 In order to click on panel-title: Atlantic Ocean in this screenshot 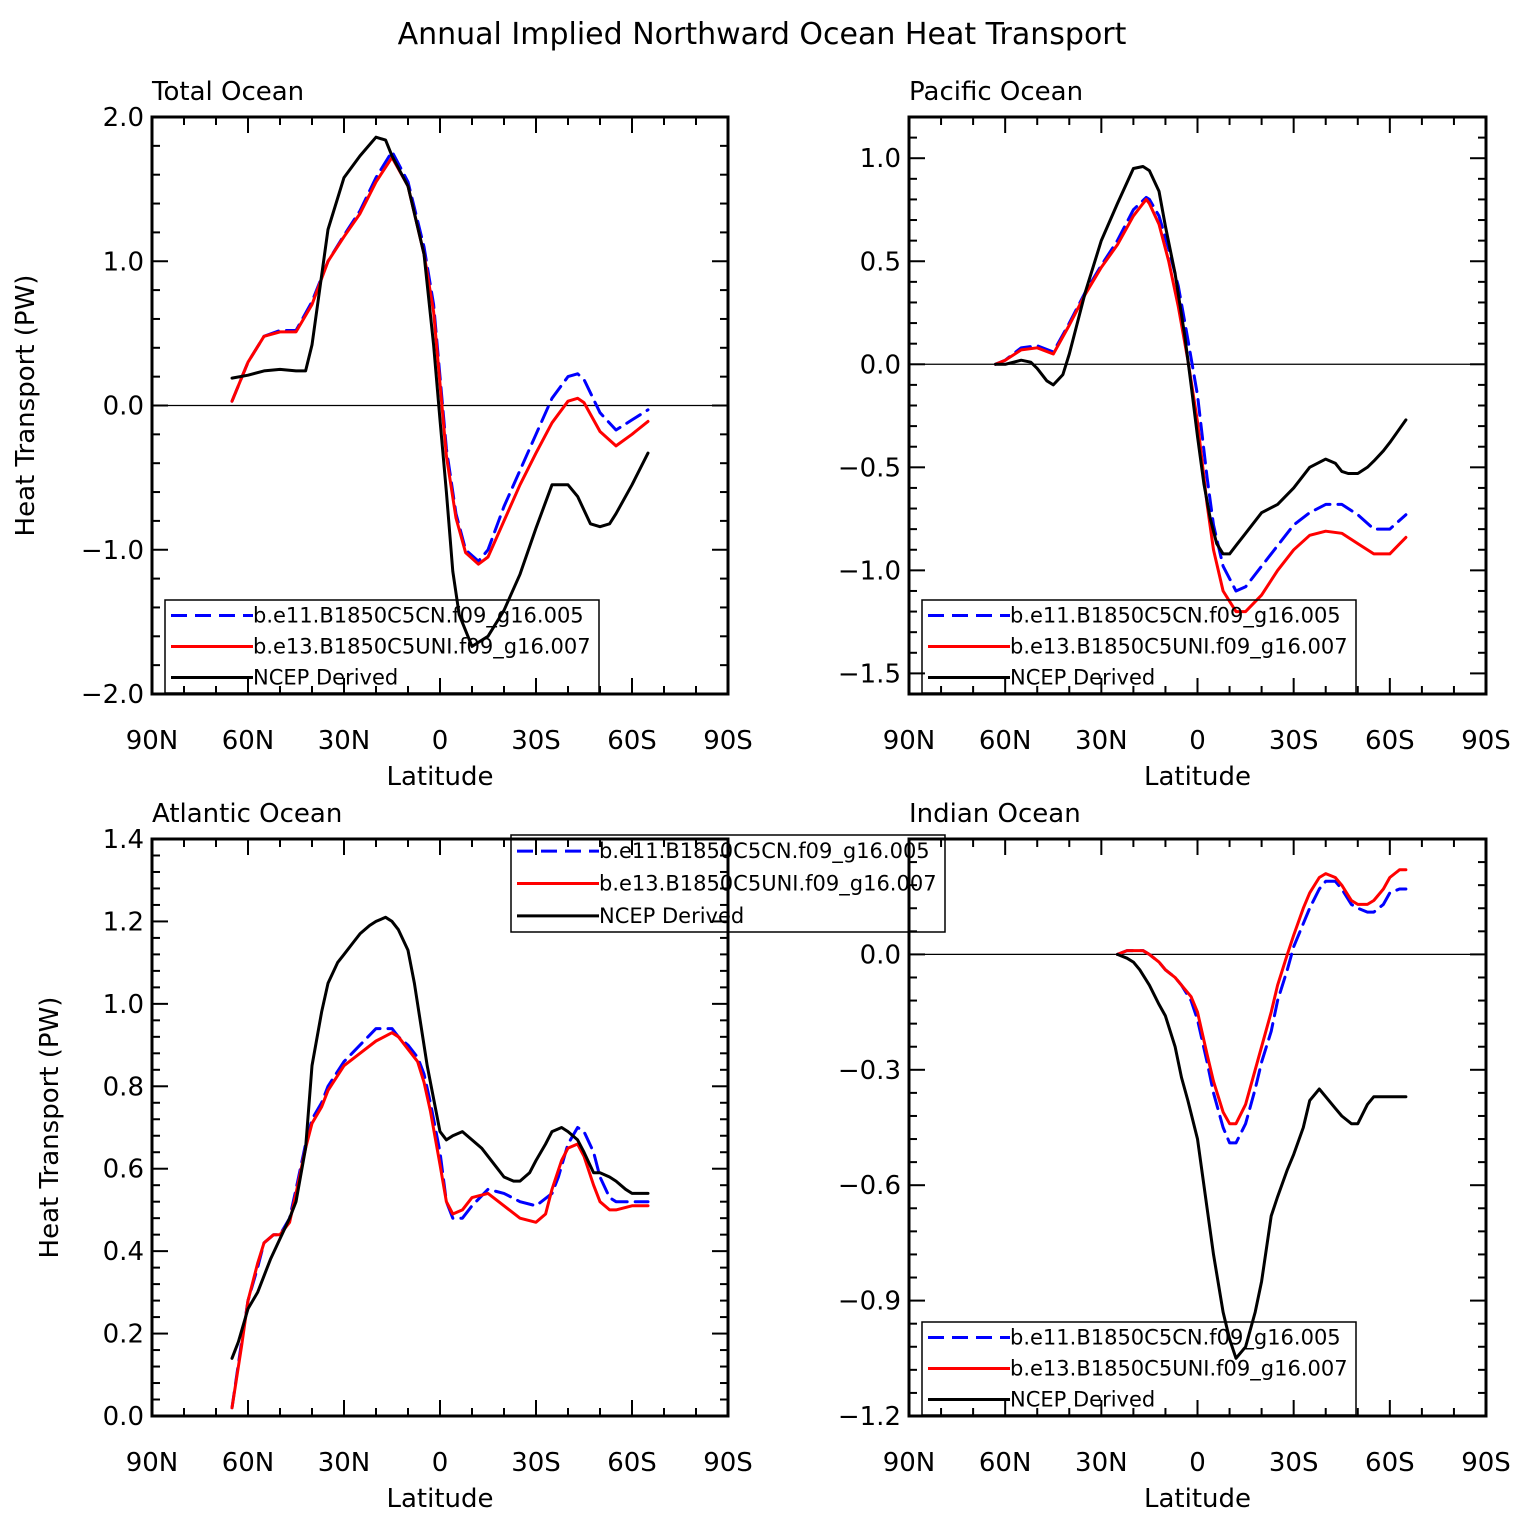, I will do `click(247, 814)`.